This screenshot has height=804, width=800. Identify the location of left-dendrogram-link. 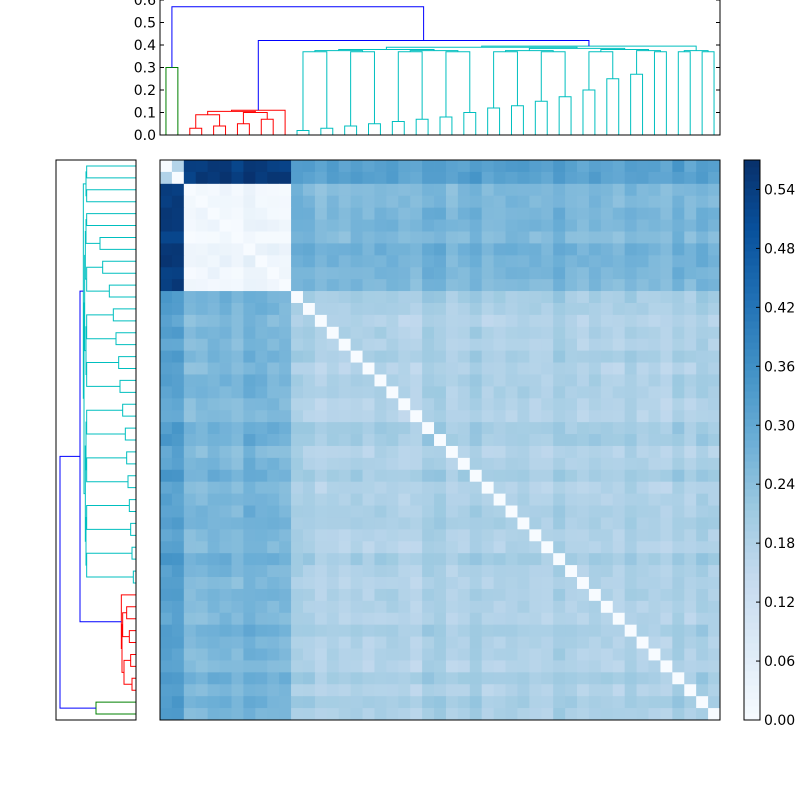
(77, 582).